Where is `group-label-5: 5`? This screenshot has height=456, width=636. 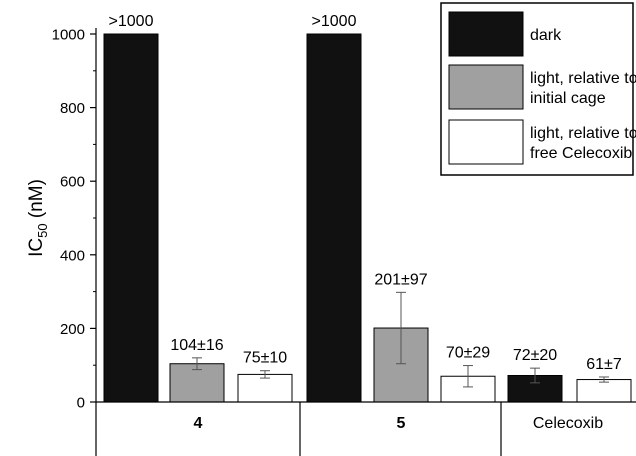
group-label-5: 5 is located at coordinates (401, 423).